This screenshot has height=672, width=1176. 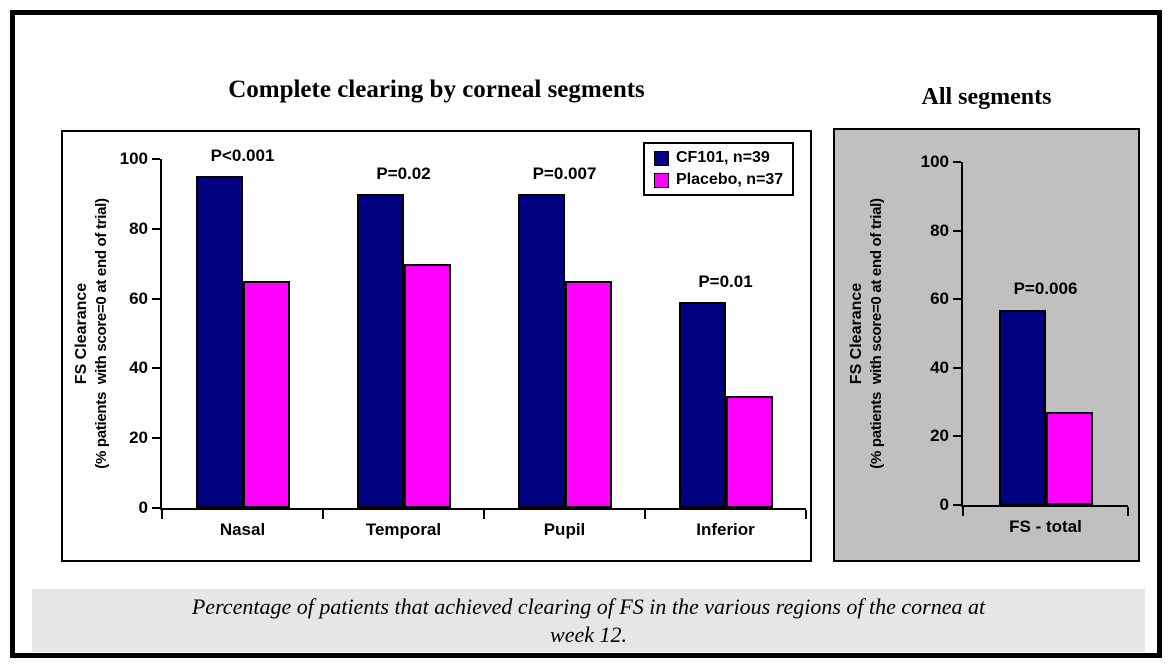 What do you see at coordinates (219, 342) in the screenshot?
I see `bar-cf101-nasal` at bounding box center [219, 342].